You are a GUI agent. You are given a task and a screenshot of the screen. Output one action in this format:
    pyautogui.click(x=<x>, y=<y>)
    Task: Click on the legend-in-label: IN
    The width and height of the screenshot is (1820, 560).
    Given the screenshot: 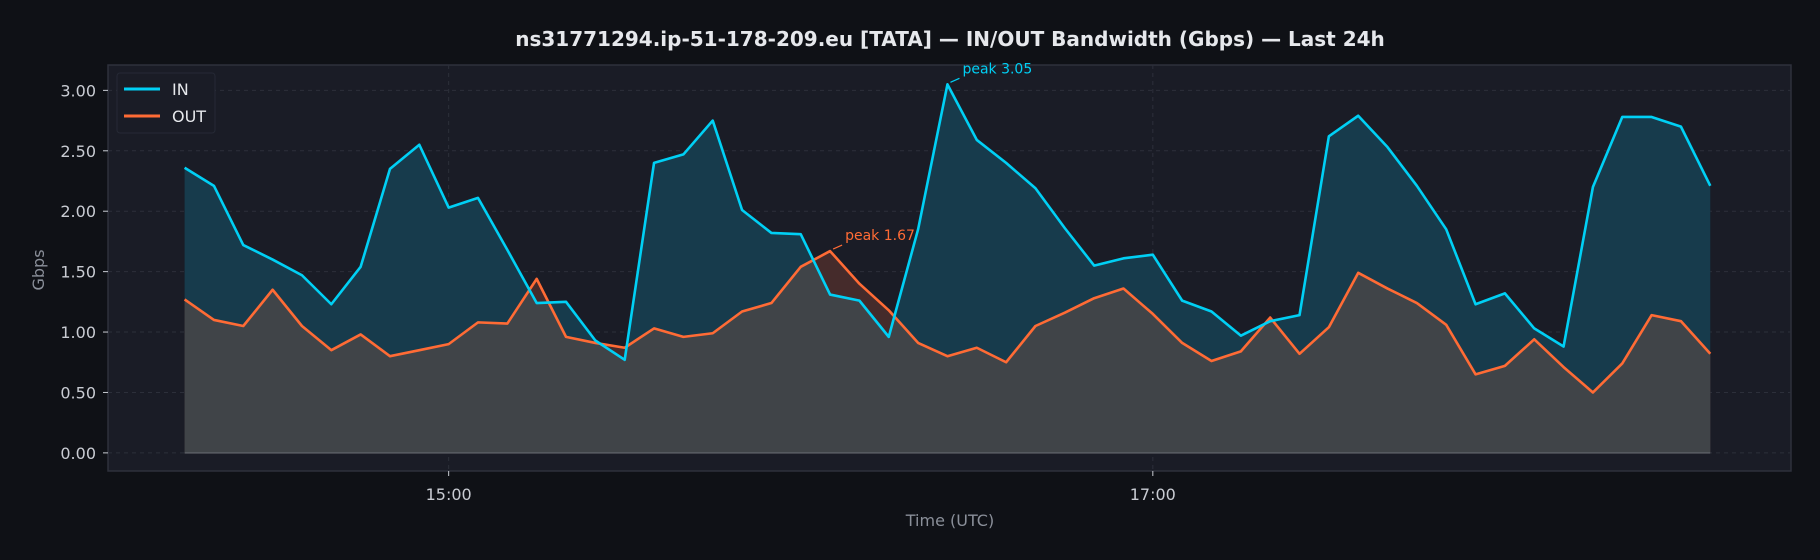 What is the action you would take?
    pyautogui.click(x=180, y=89)
    